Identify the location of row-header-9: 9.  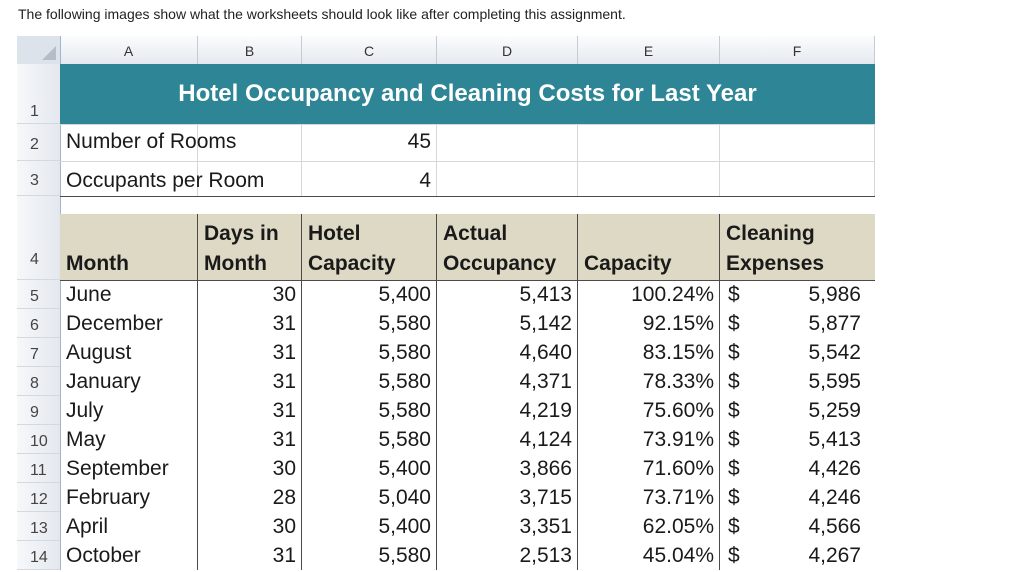
(38, 410).